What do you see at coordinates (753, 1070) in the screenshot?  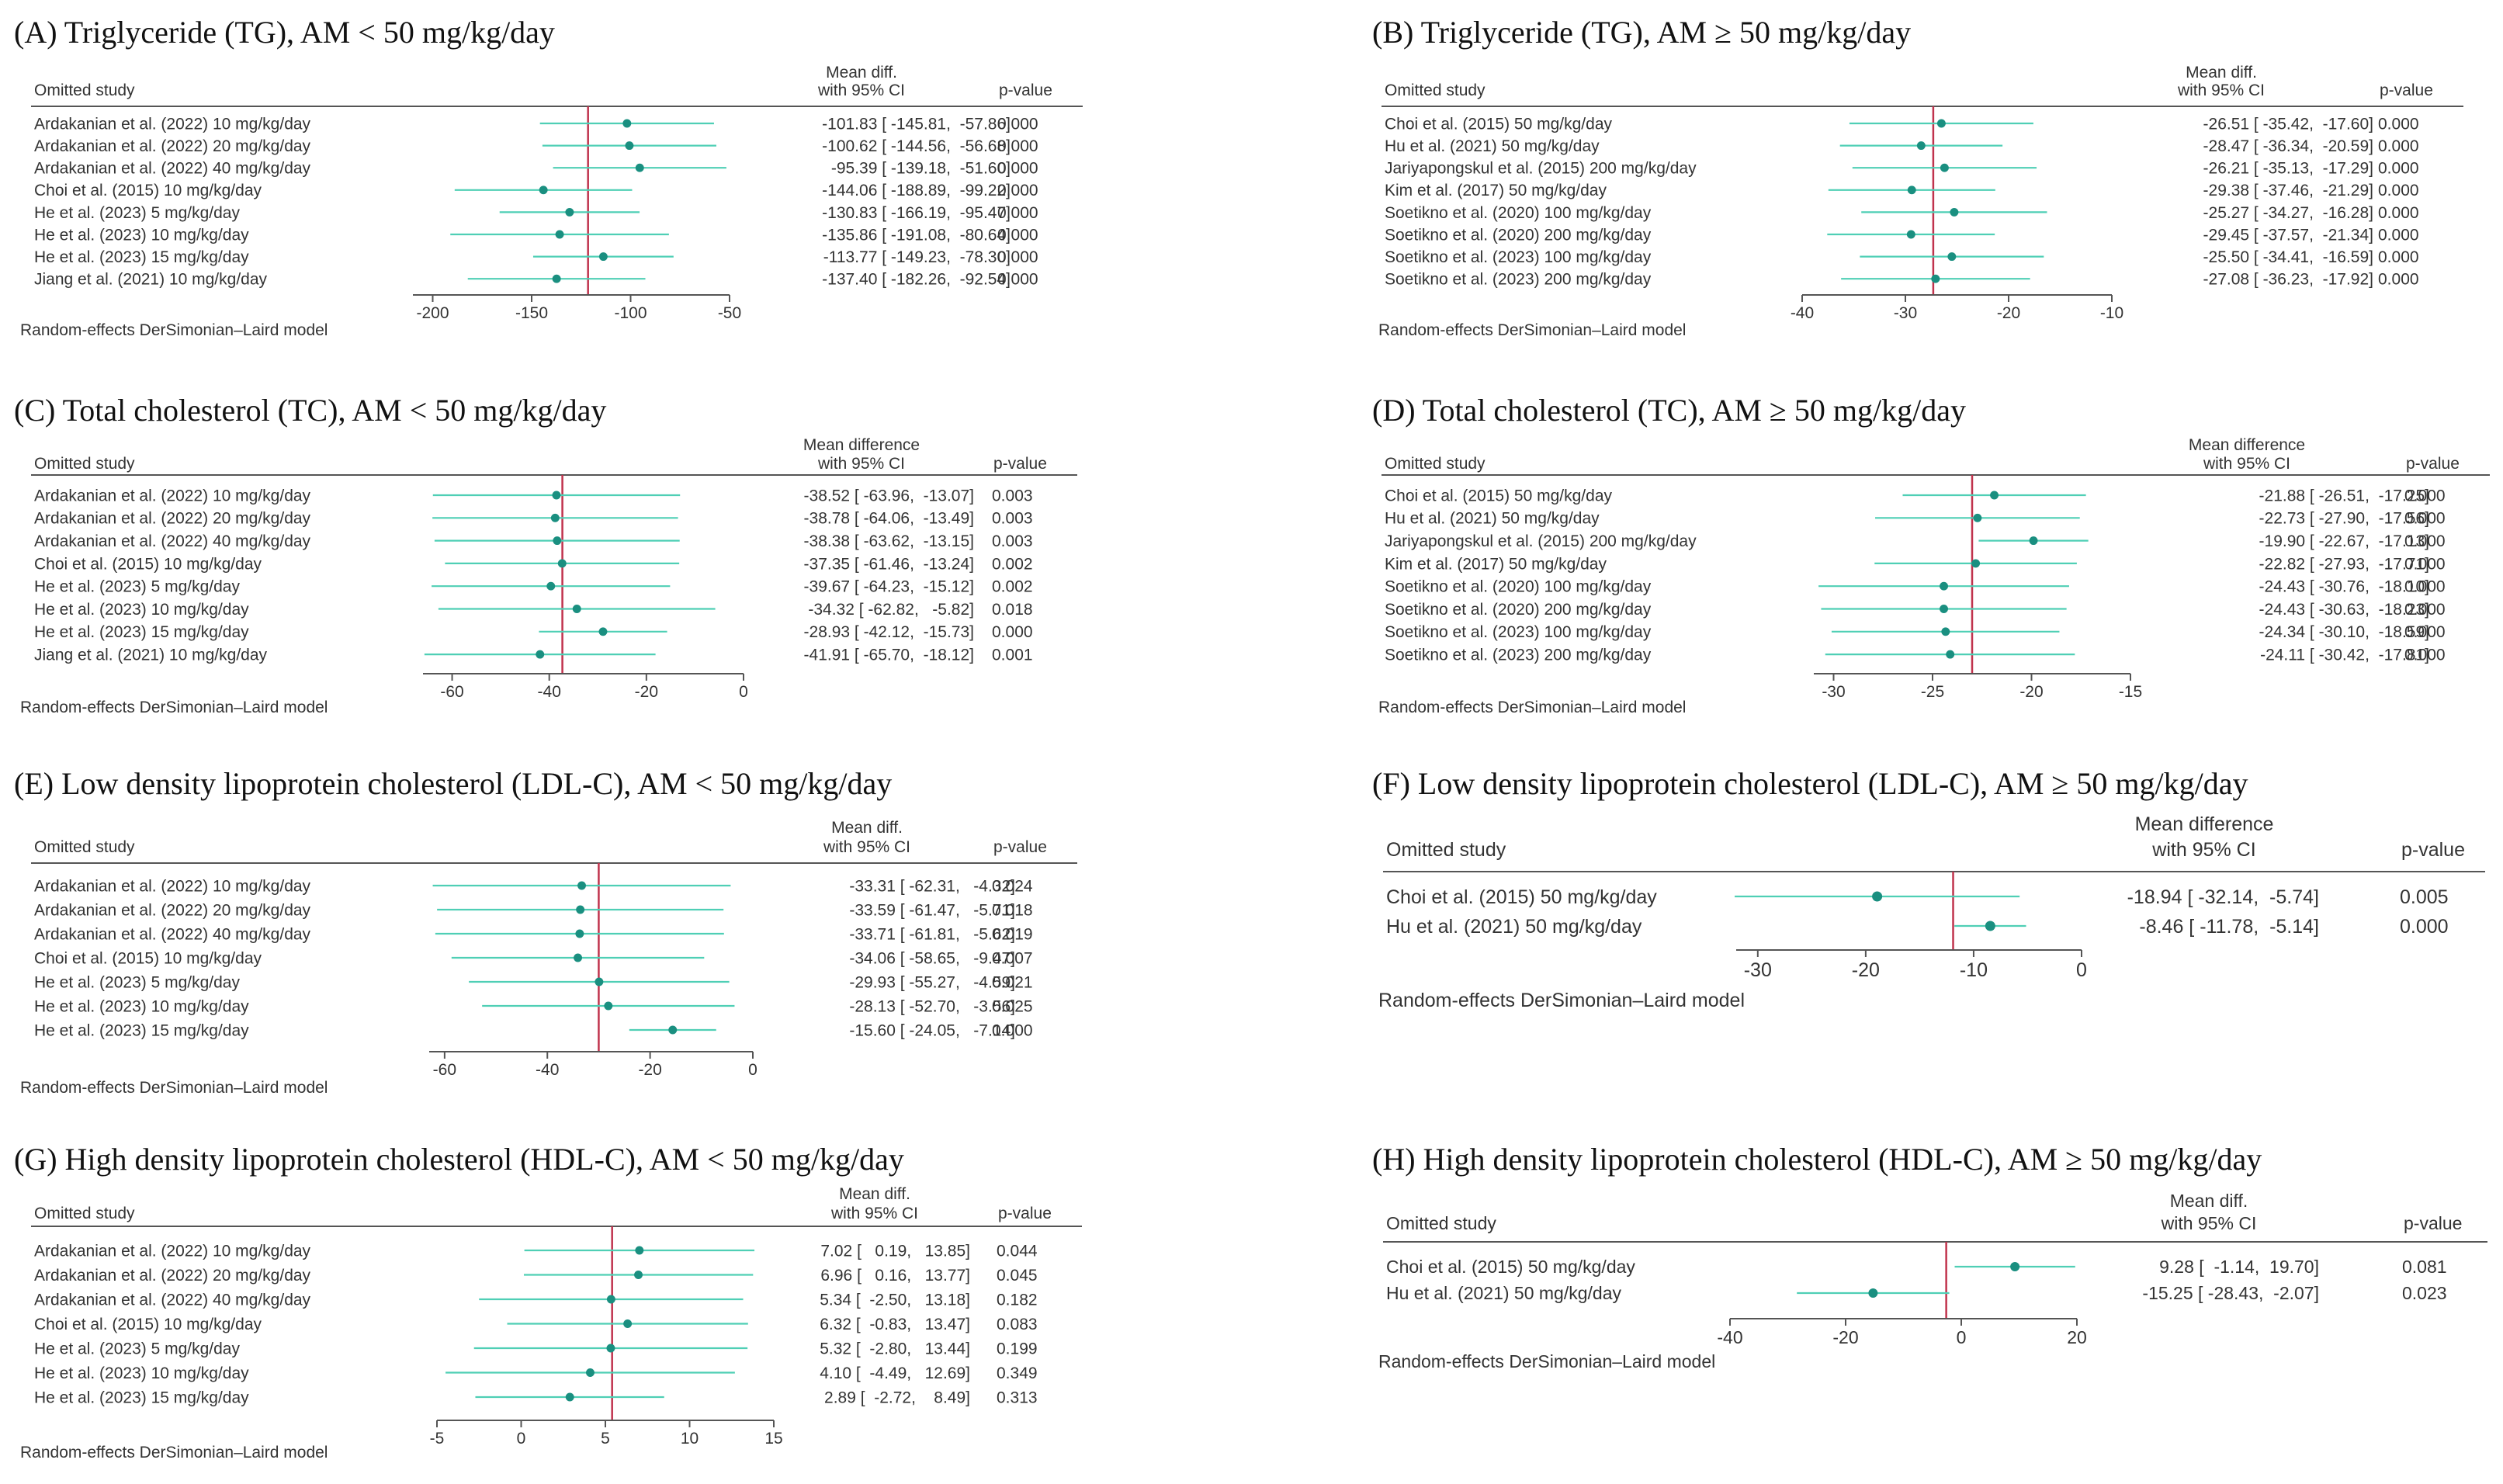 I see `panel-e-tick-label: 0` at bounding box center [753, 1070].